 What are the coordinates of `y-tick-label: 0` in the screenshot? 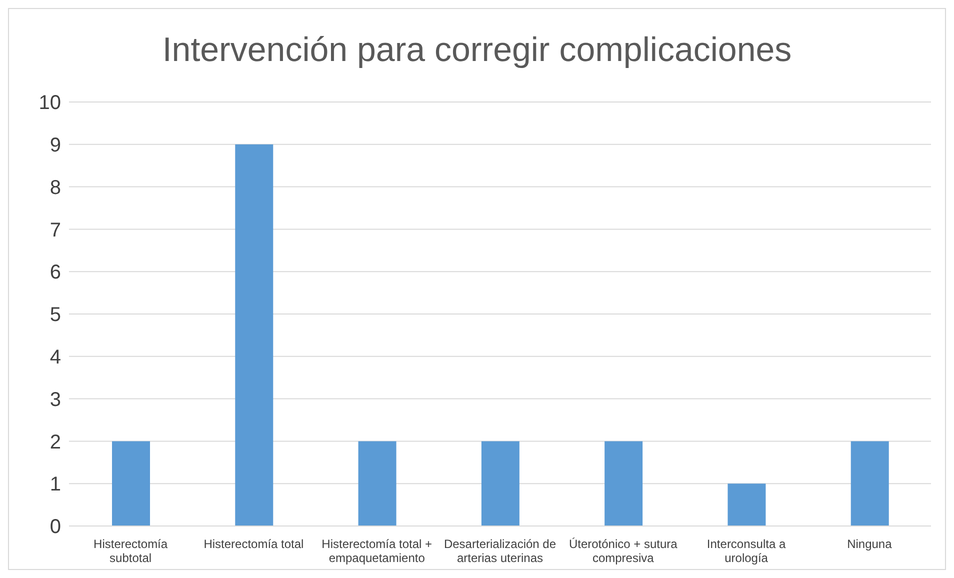 It's located at (55, 527).